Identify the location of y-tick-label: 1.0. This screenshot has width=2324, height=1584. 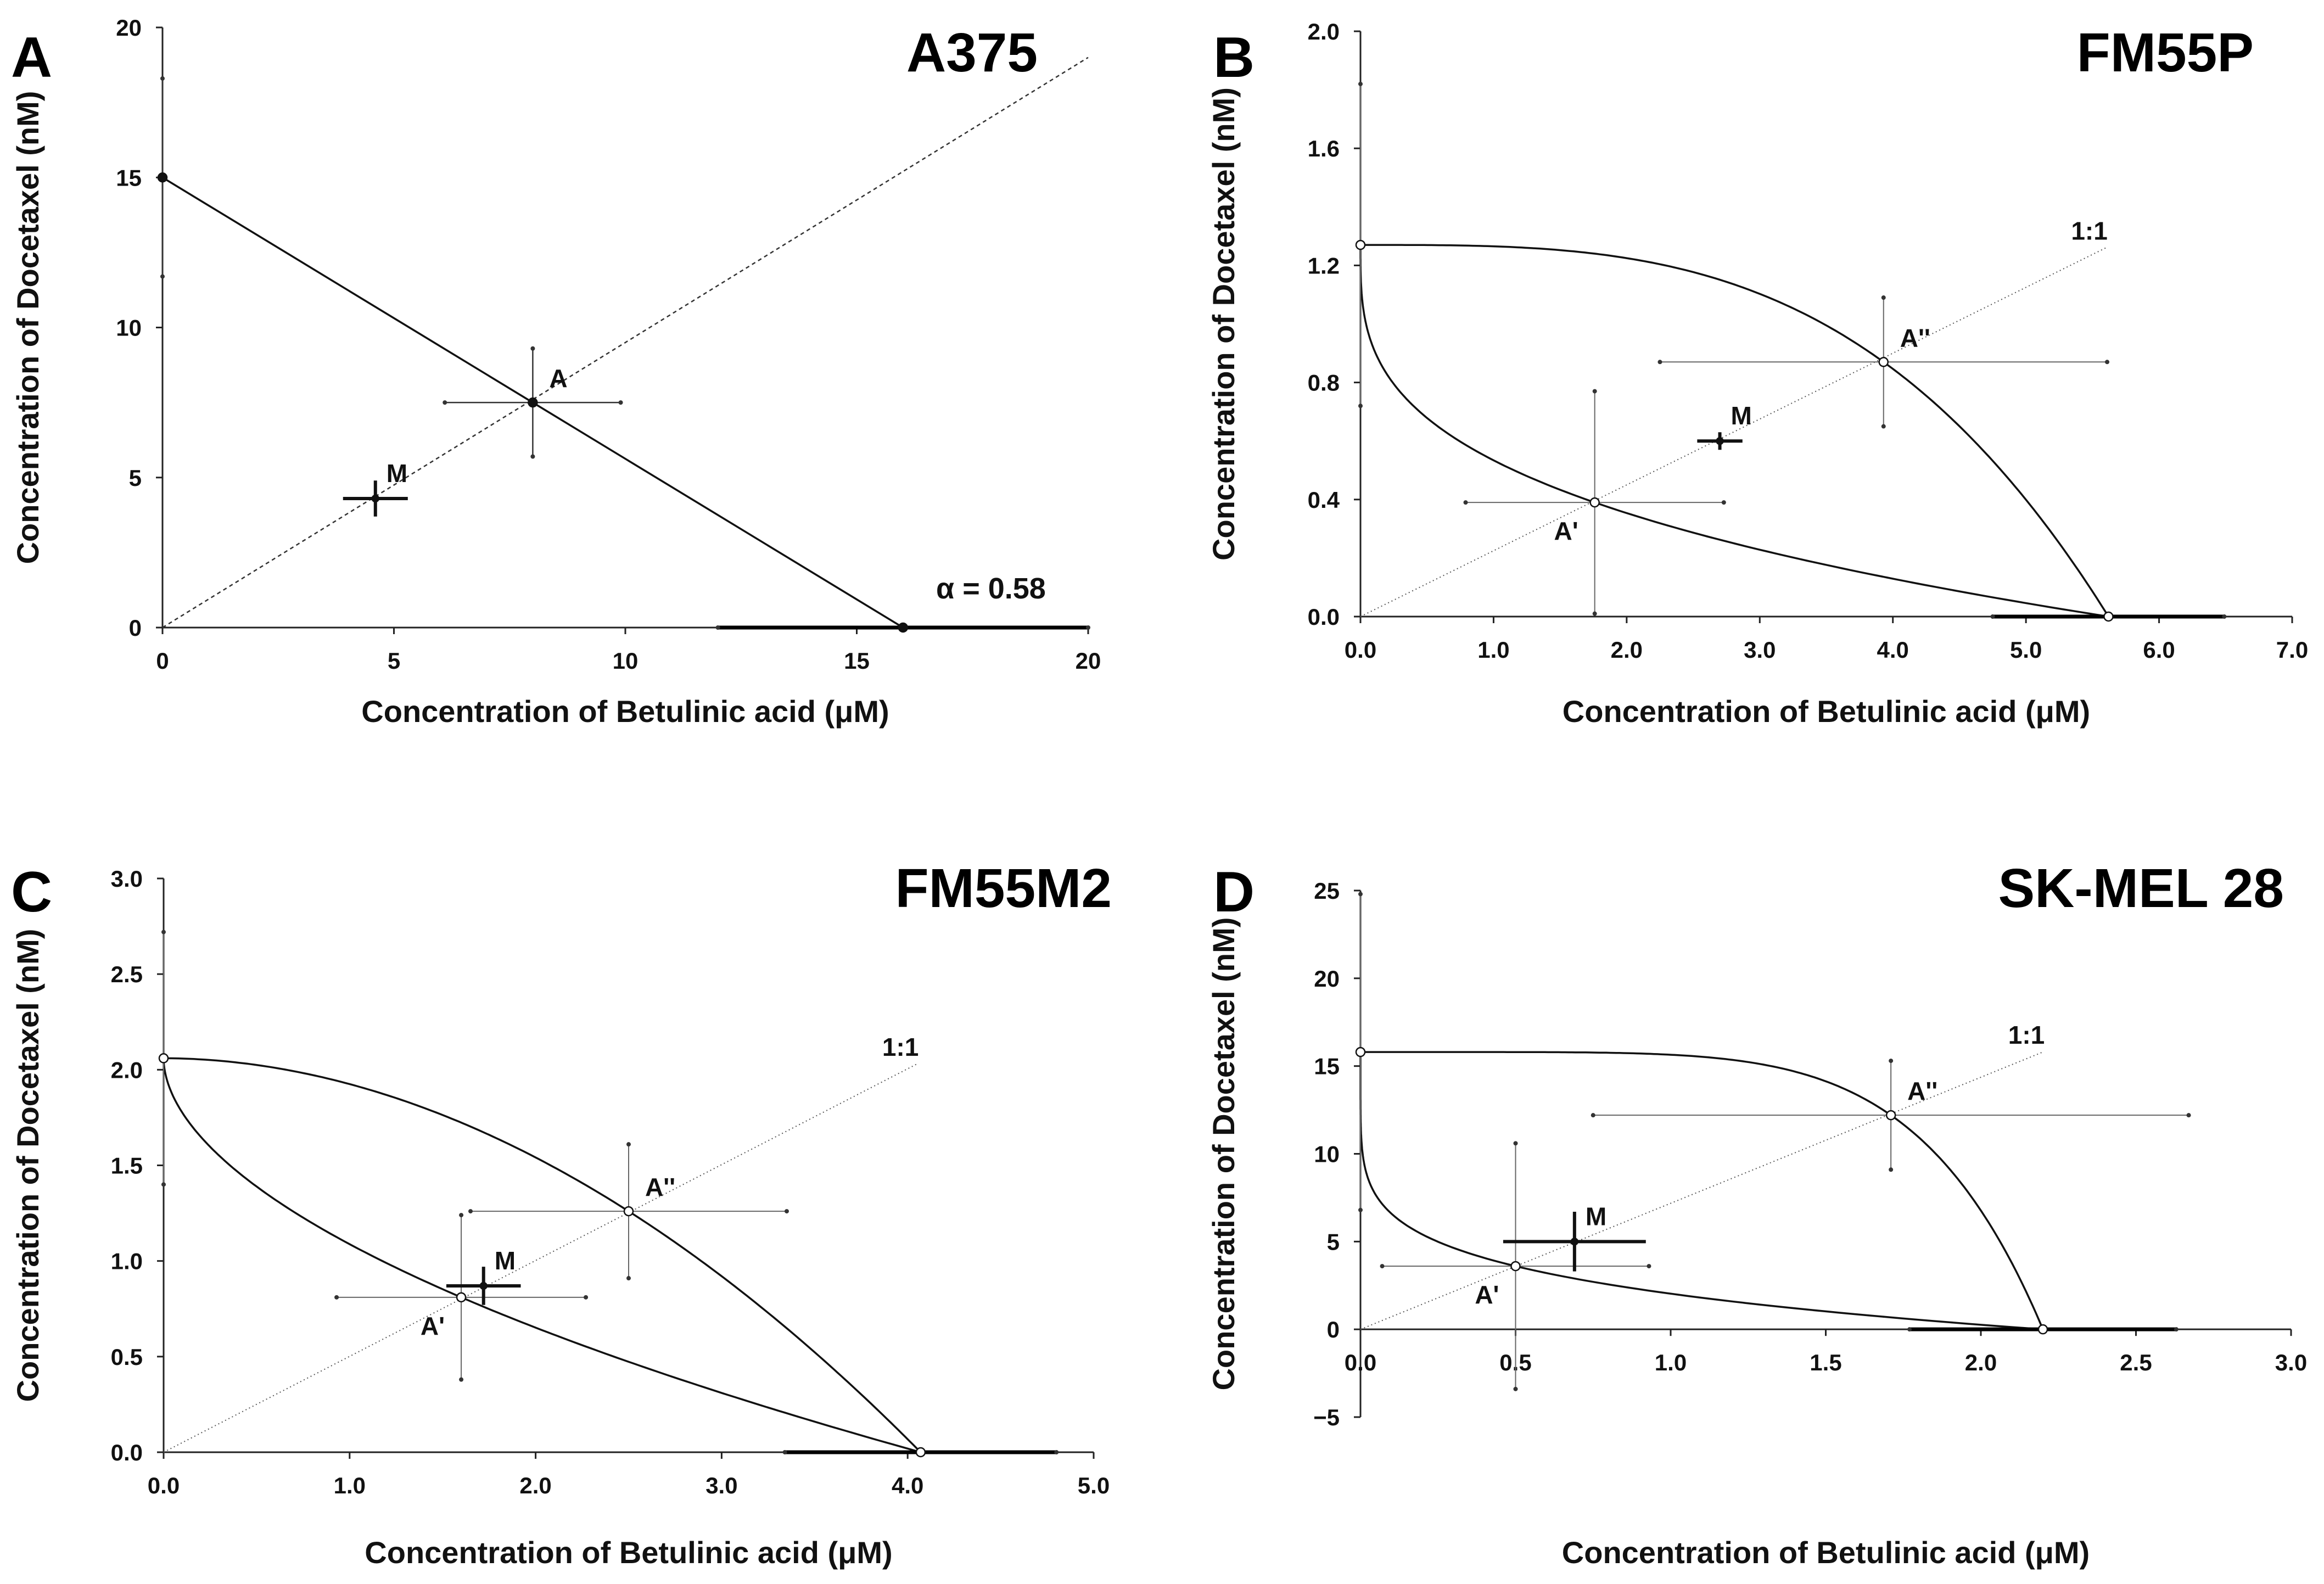
(127, 1261).